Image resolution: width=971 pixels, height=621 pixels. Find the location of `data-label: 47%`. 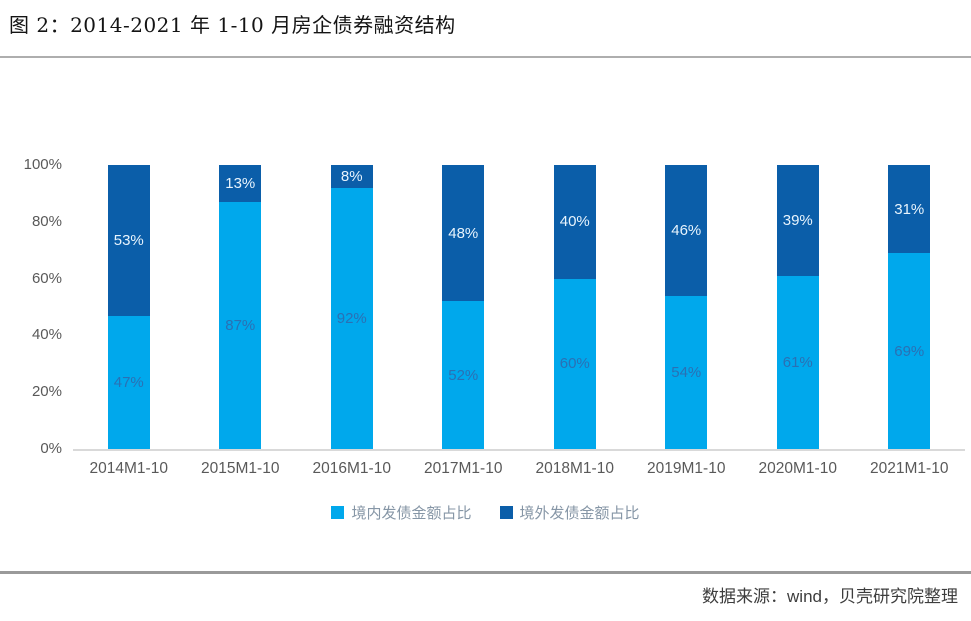

data-label: 47% is located at coordinates (128, 382).